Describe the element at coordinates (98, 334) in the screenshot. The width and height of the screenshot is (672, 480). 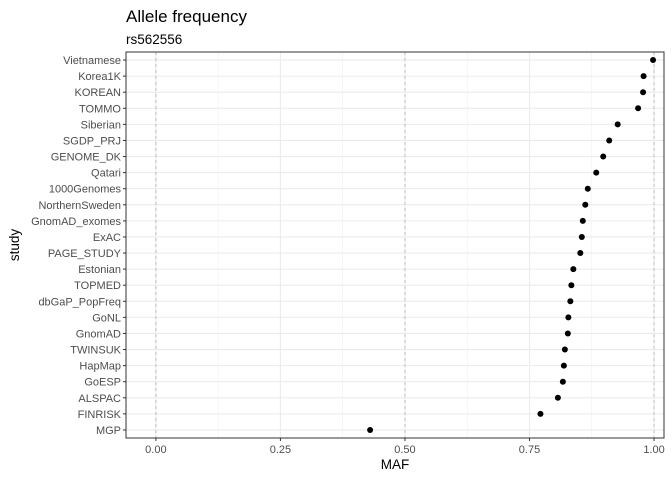
I see `y-tick-label: GnomAD` at that location.